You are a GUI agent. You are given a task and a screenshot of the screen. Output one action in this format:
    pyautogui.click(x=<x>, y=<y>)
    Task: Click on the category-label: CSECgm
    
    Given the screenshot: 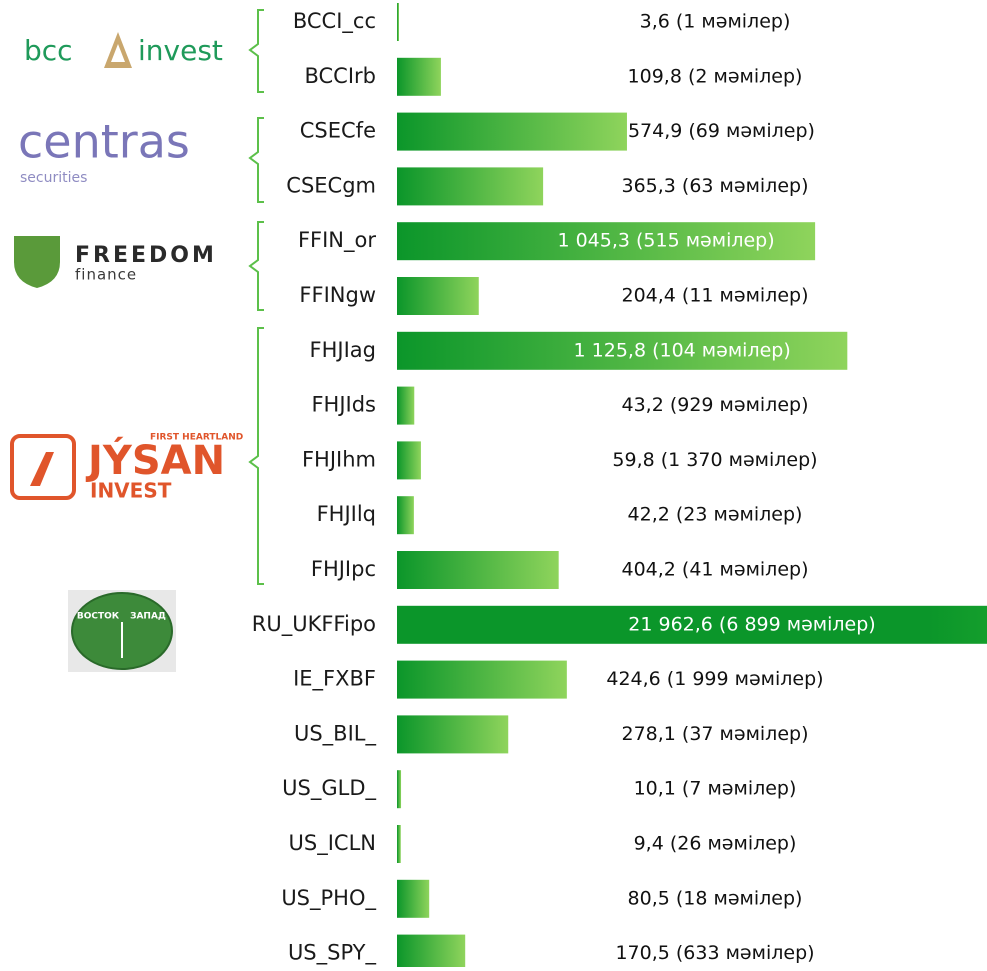 What is the action you would take?
    pyautogui.click(x=331, y=185)
    